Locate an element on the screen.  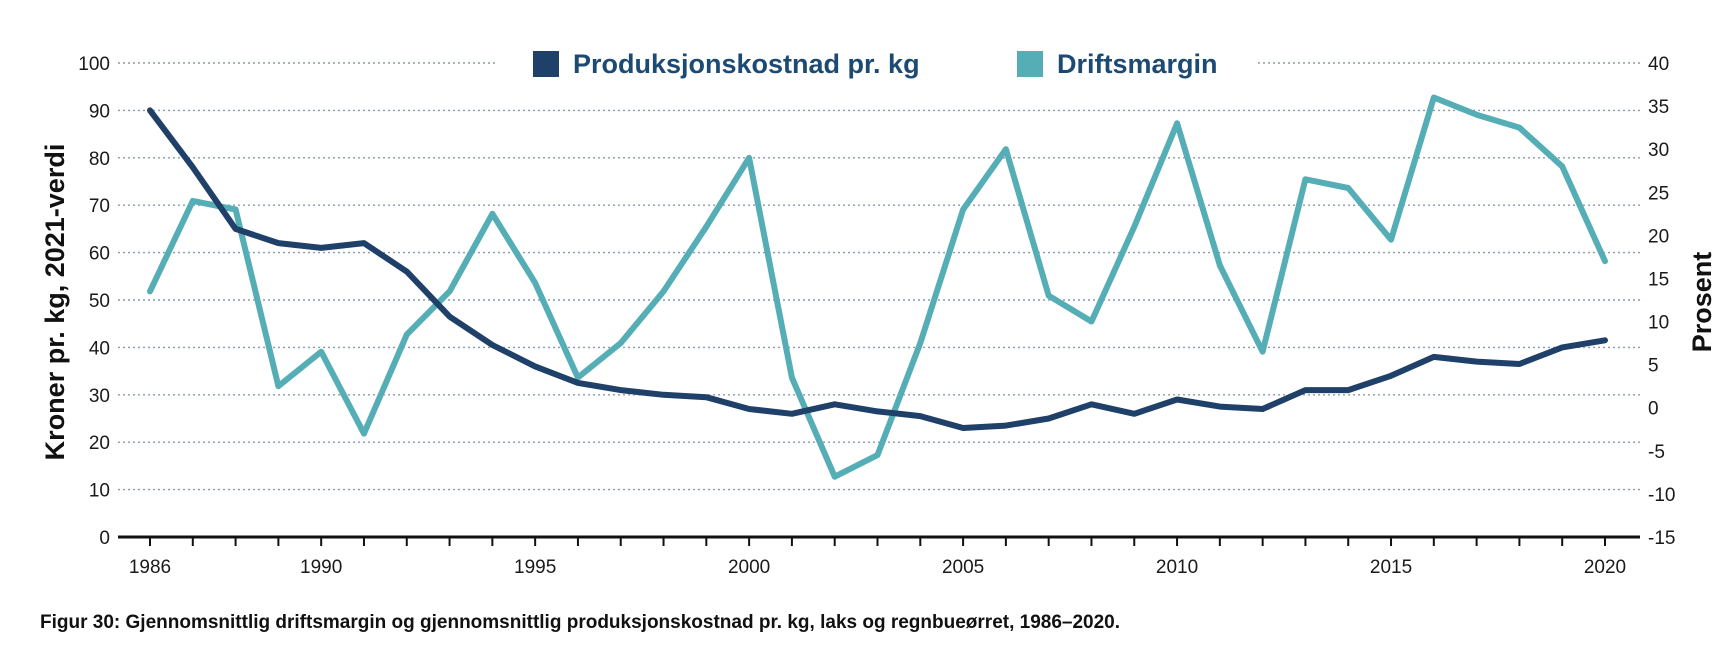
y2-tick-label: 15 is located at coordinates (1658, 279).